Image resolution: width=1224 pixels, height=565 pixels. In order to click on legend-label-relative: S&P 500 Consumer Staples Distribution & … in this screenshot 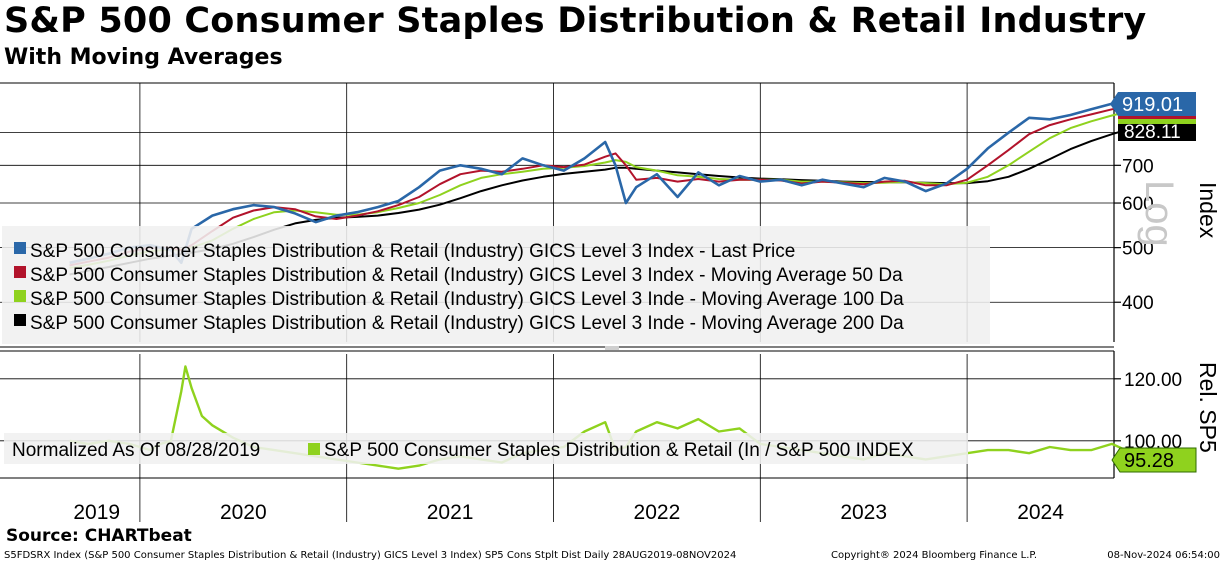, I will do `click(619, 450)`.